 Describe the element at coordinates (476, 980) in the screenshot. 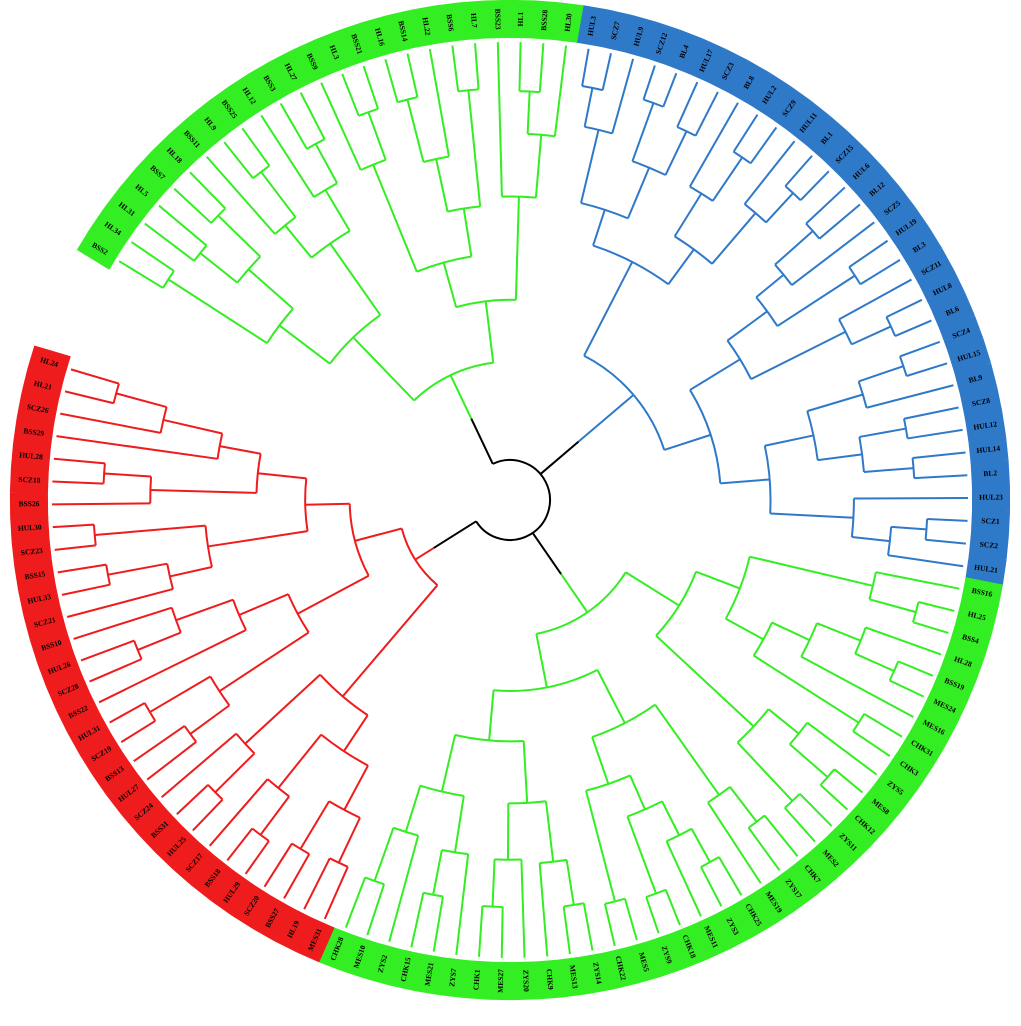

I see `leaf-name: CHK1` at that location.